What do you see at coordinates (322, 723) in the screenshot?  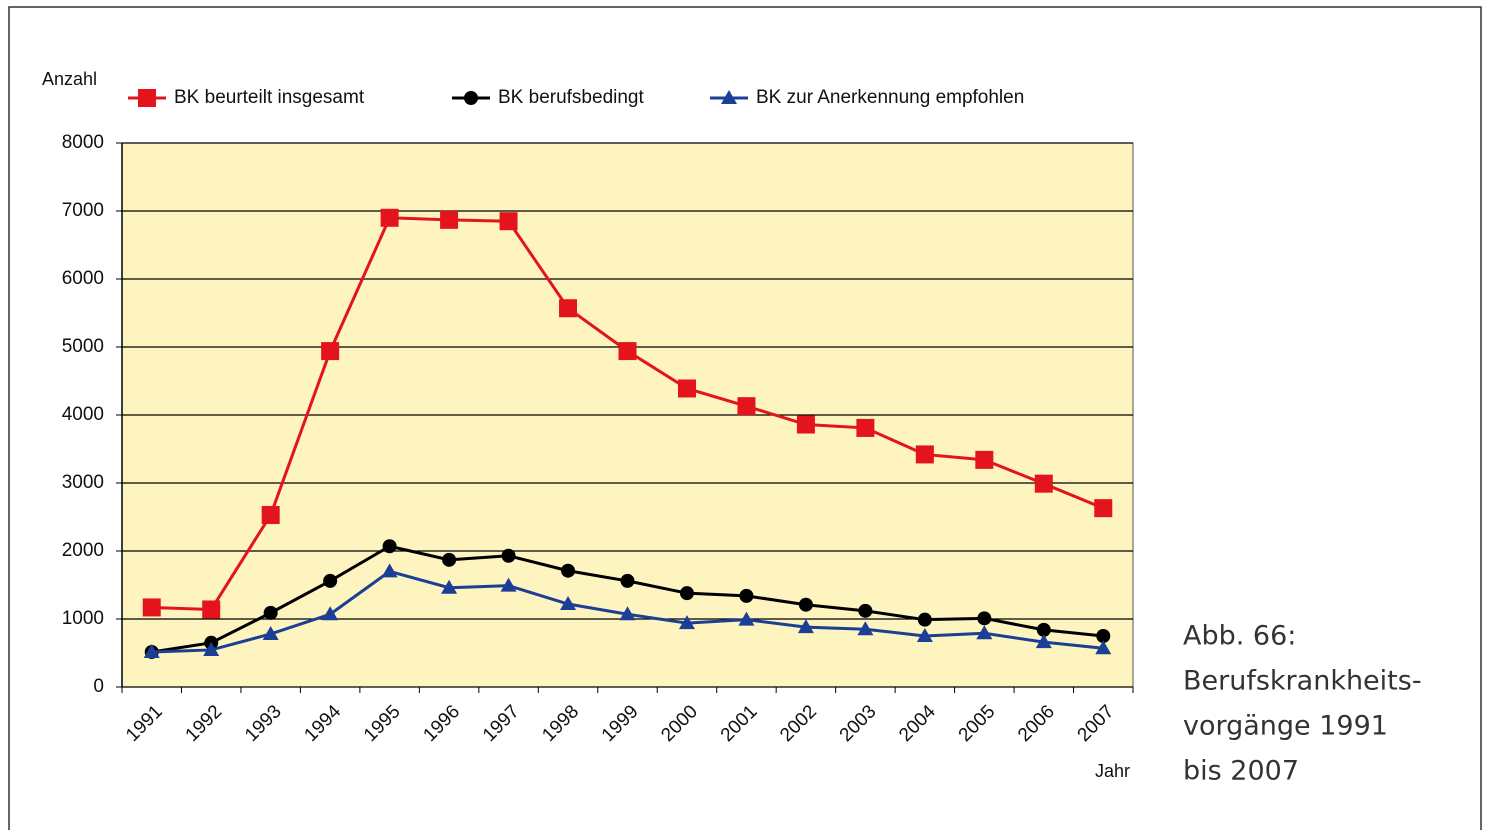 I see `x-tick-label: 1994` at bounding box center [322, 723].